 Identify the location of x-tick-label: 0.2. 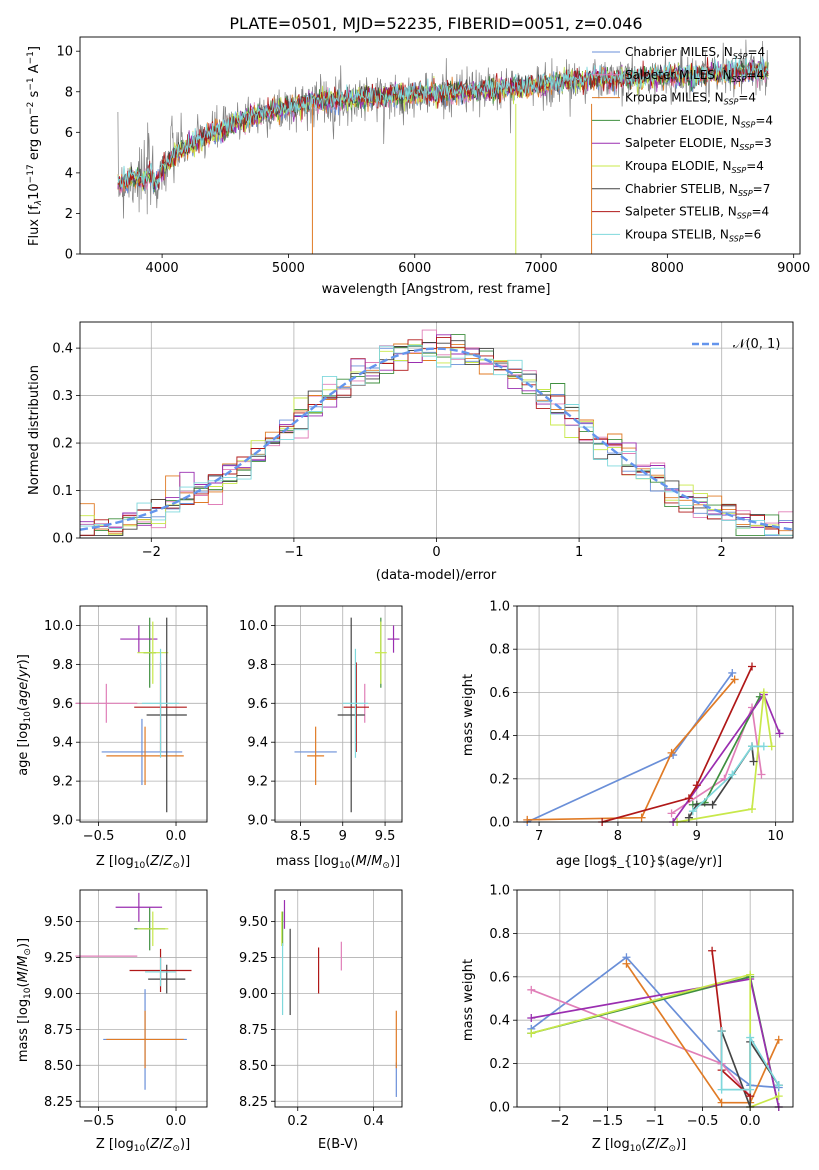
(297, 1121).